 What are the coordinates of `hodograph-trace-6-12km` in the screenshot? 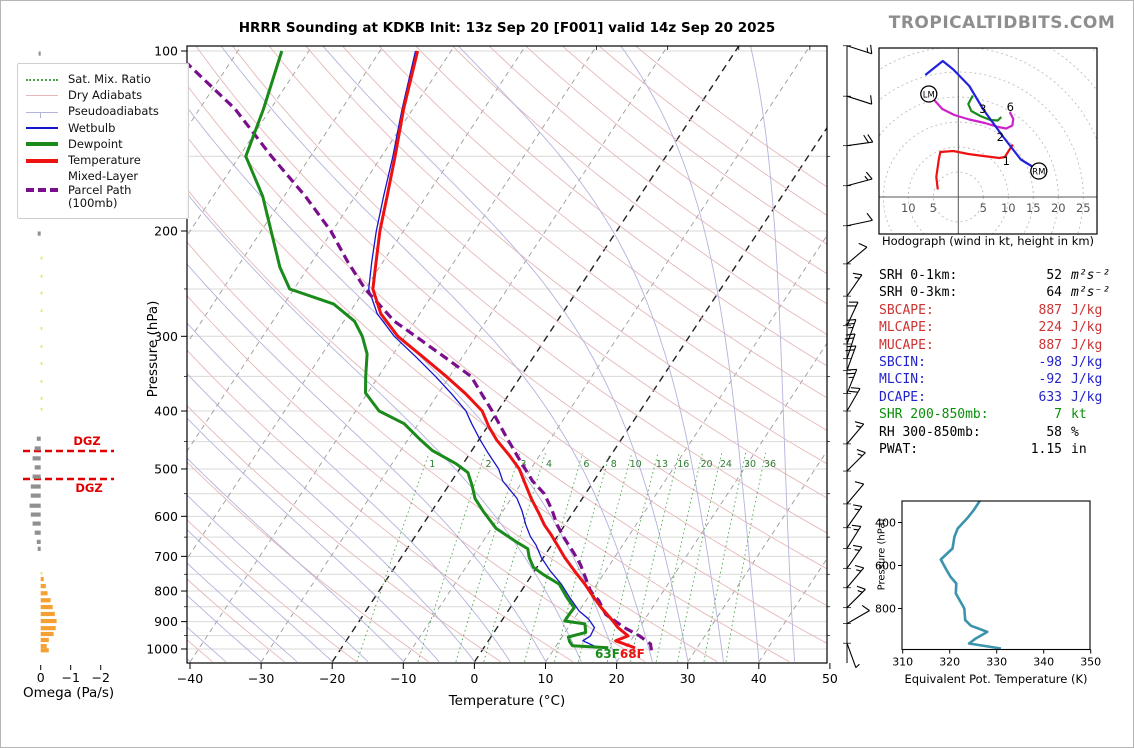 It's located at (982, 115).